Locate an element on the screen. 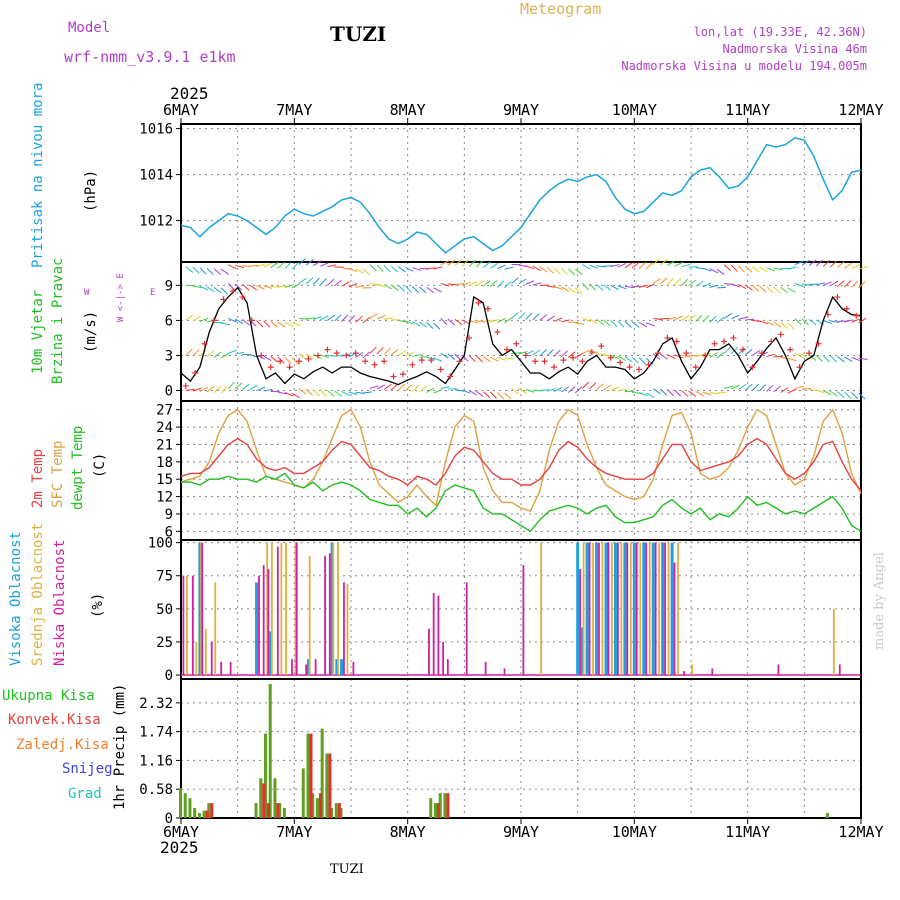 Image resolution: width=900 pixels, height=900 pixels. x-tick-label-top: 11MAY is located at coordinates (747, 110).